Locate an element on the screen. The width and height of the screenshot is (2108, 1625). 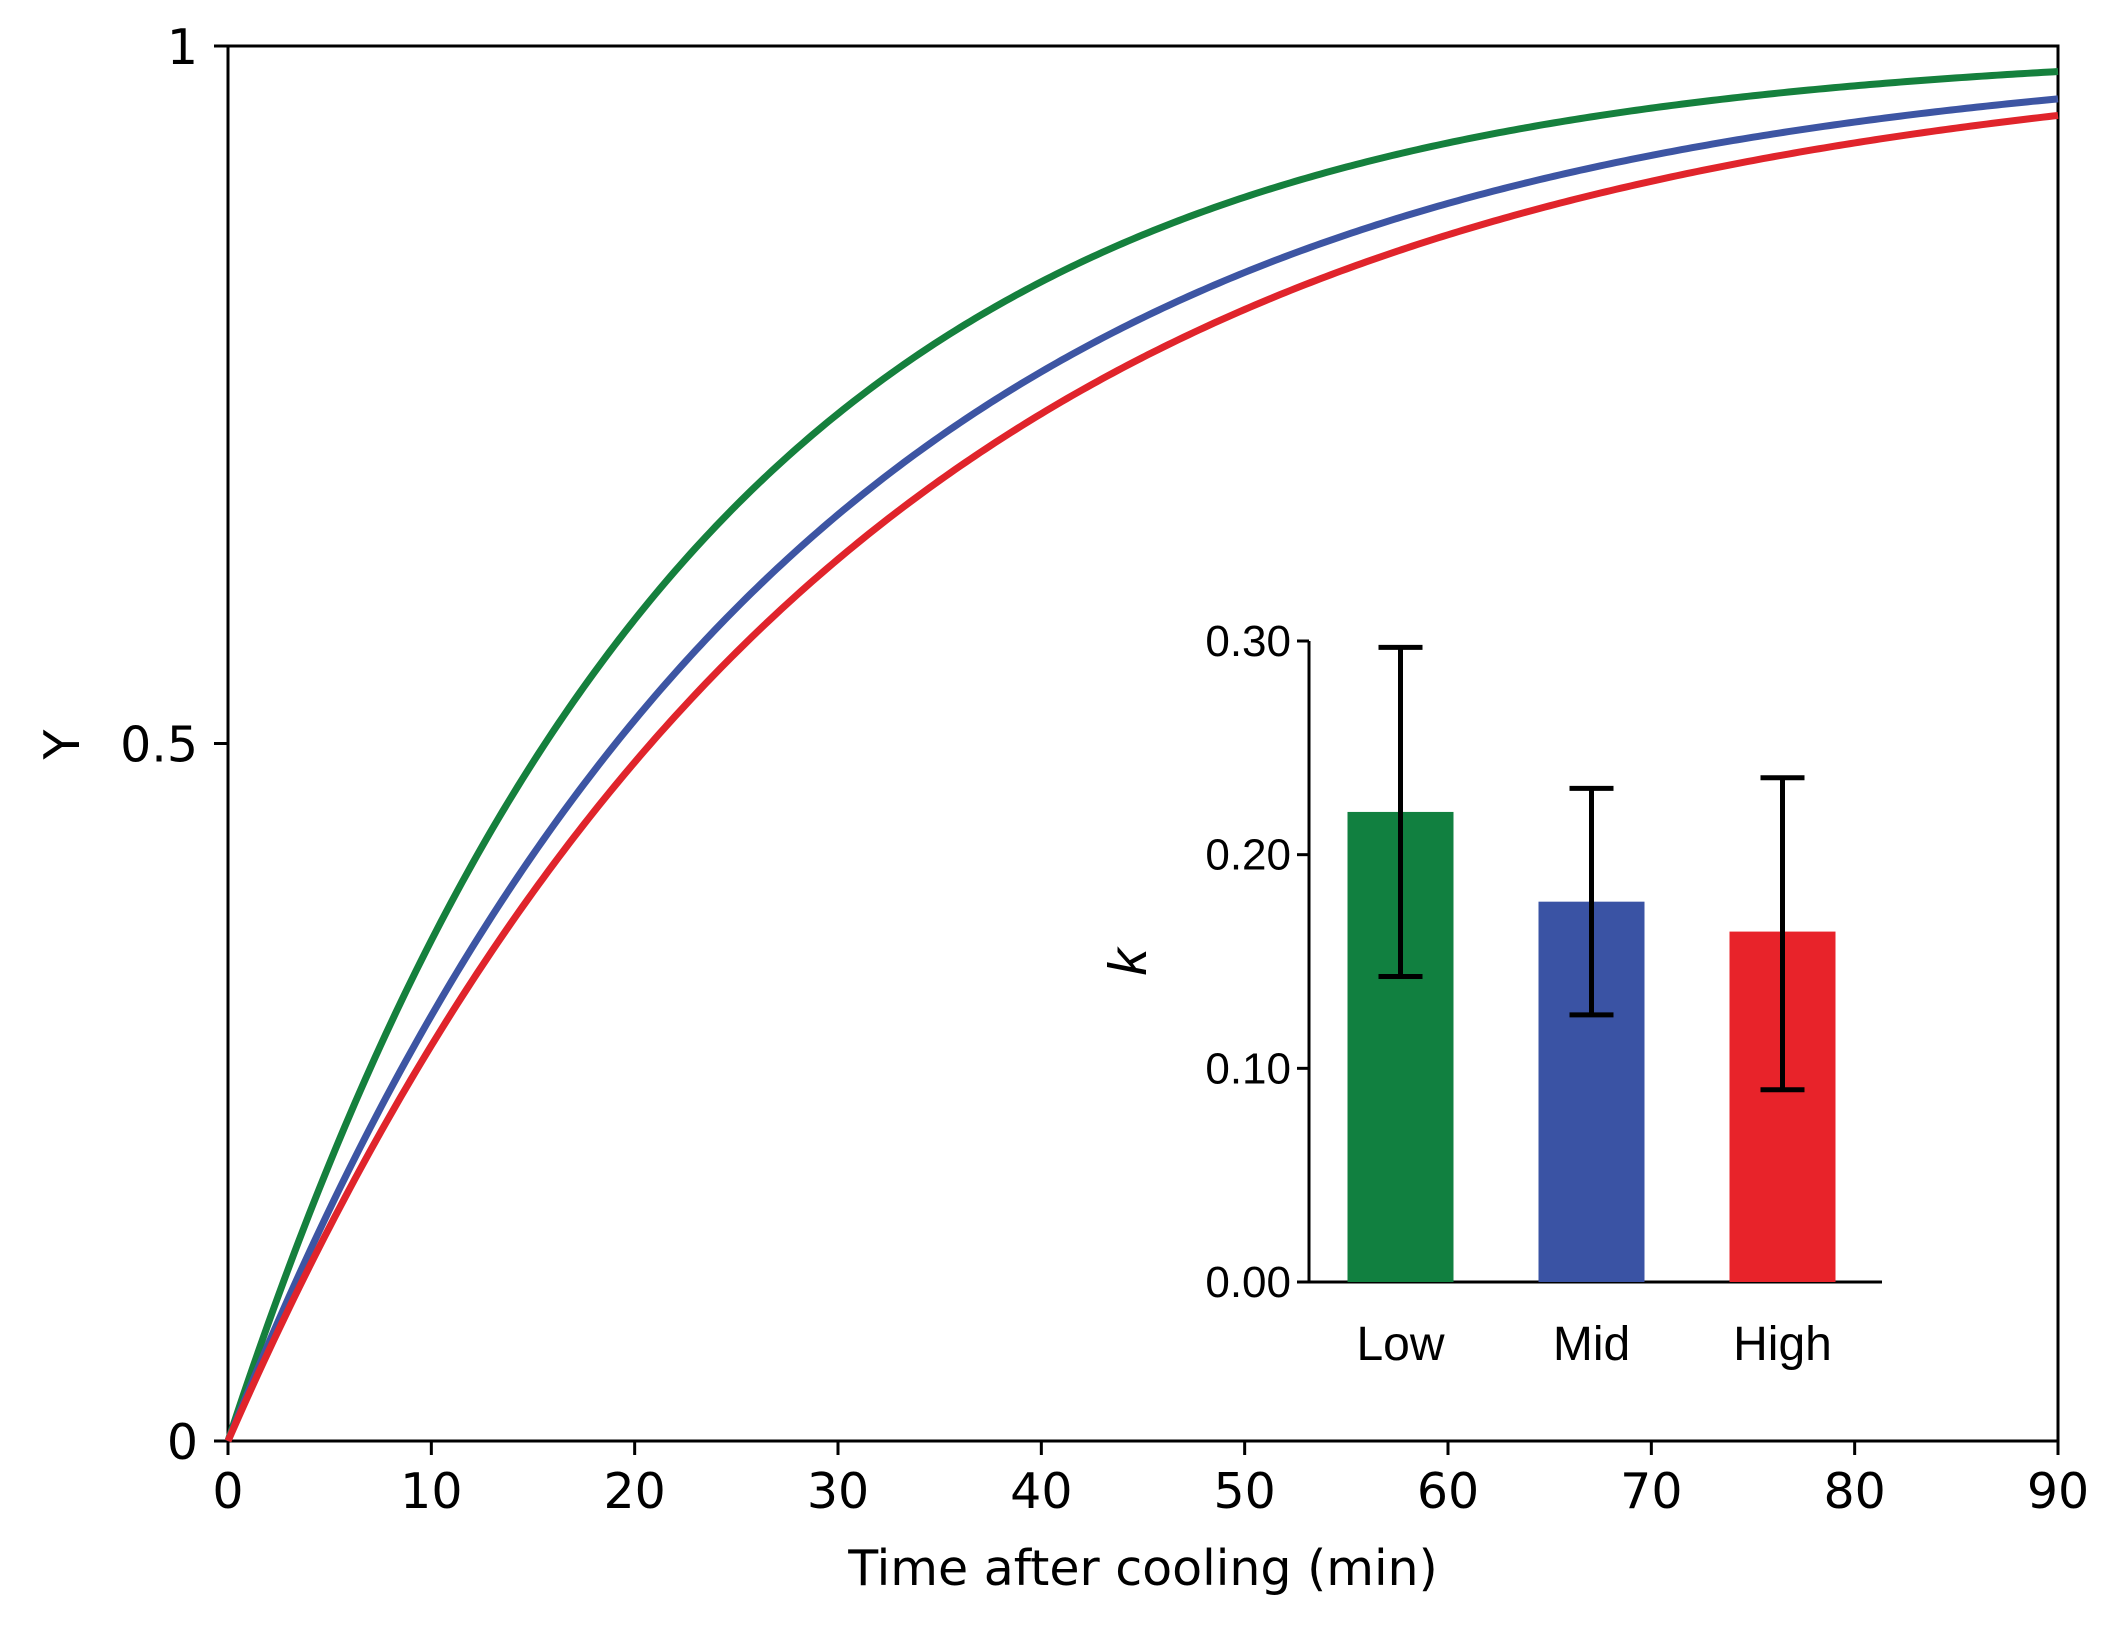
inset-y-tick-label: 0.10 is located at coordinates (1248, 1068).